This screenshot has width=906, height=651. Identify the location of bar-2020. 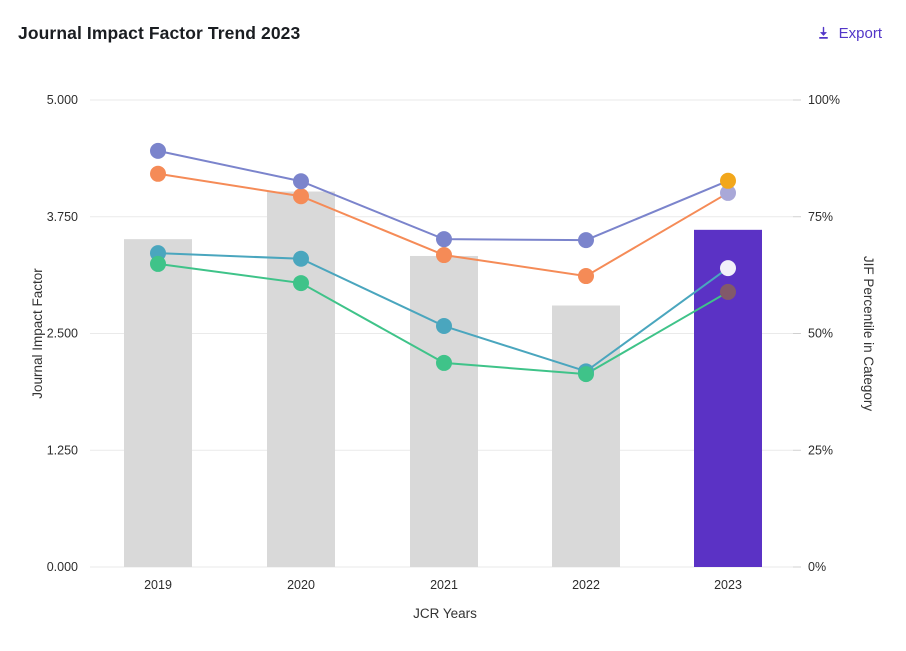
(301, 379).